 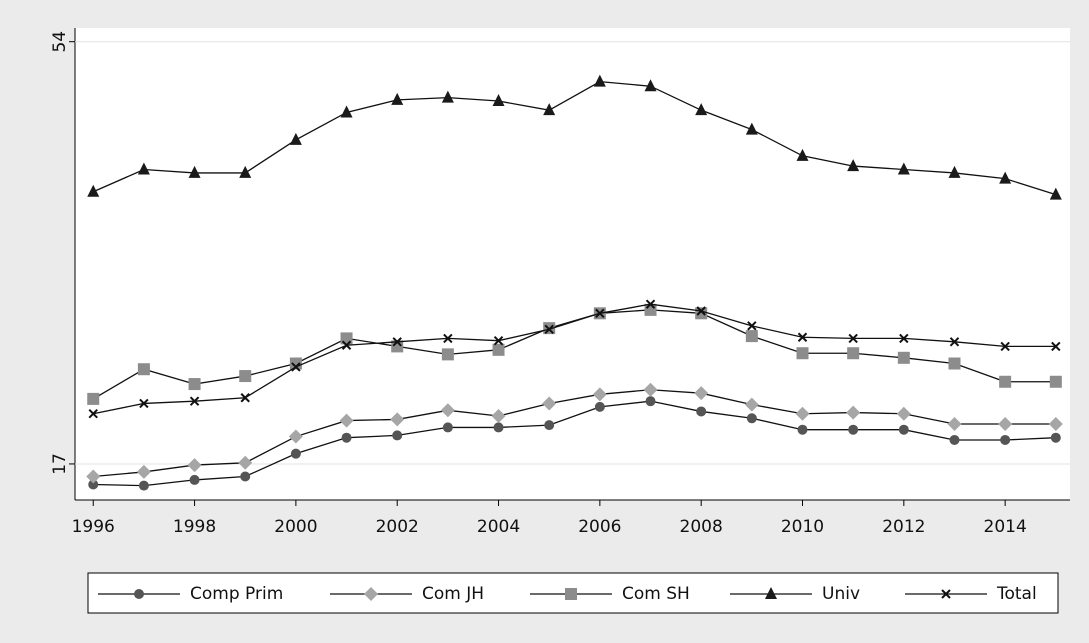 I want to click on y-tick-label: 54, so click(x=60, y=42).